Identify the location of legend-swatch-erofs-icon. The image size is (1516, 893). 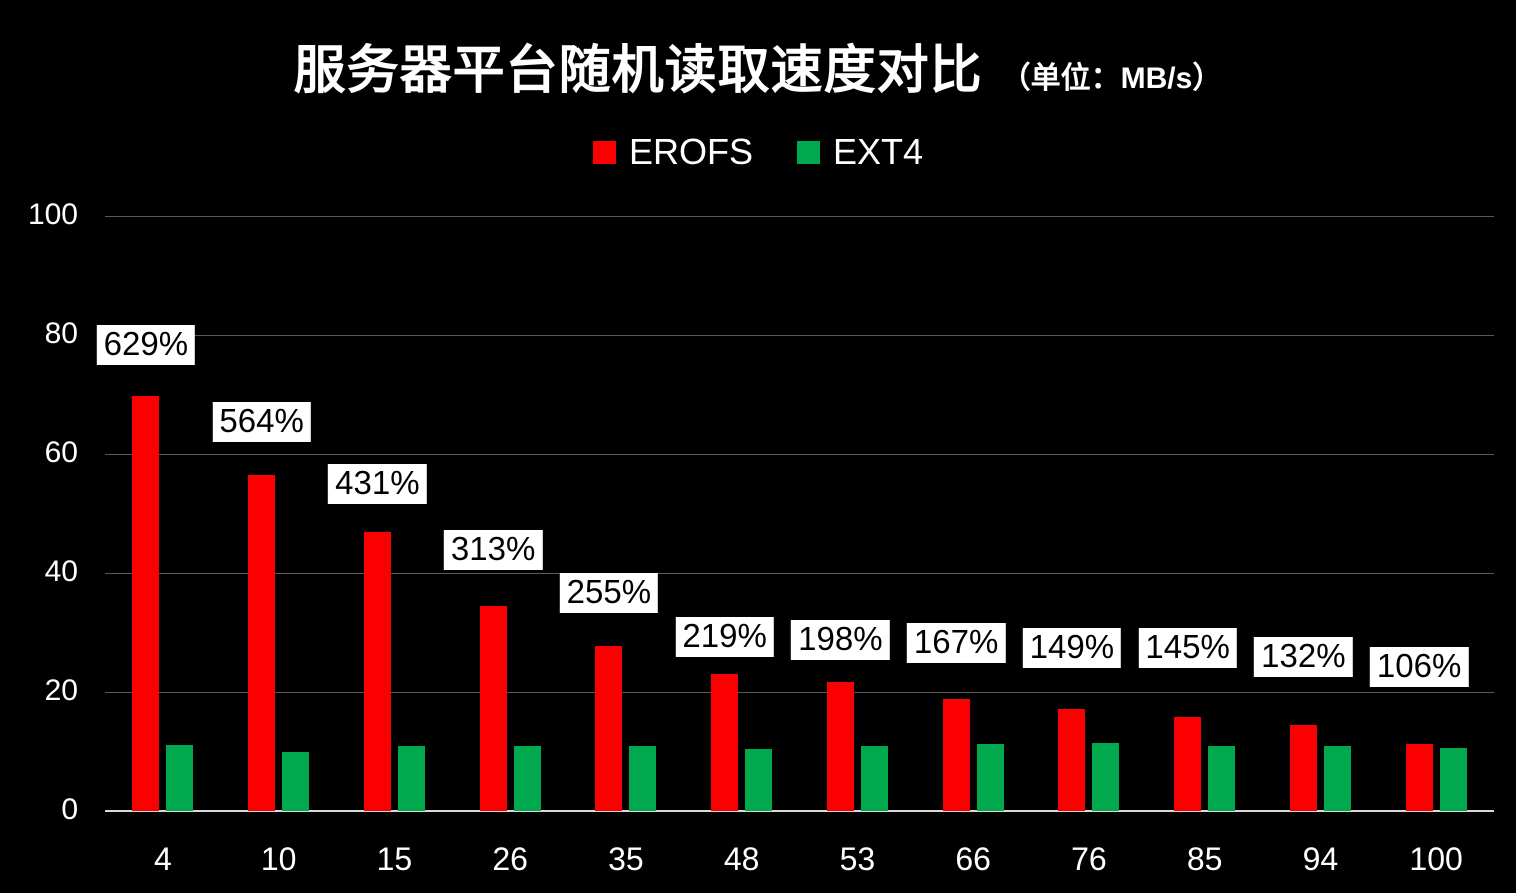
(604, 152).